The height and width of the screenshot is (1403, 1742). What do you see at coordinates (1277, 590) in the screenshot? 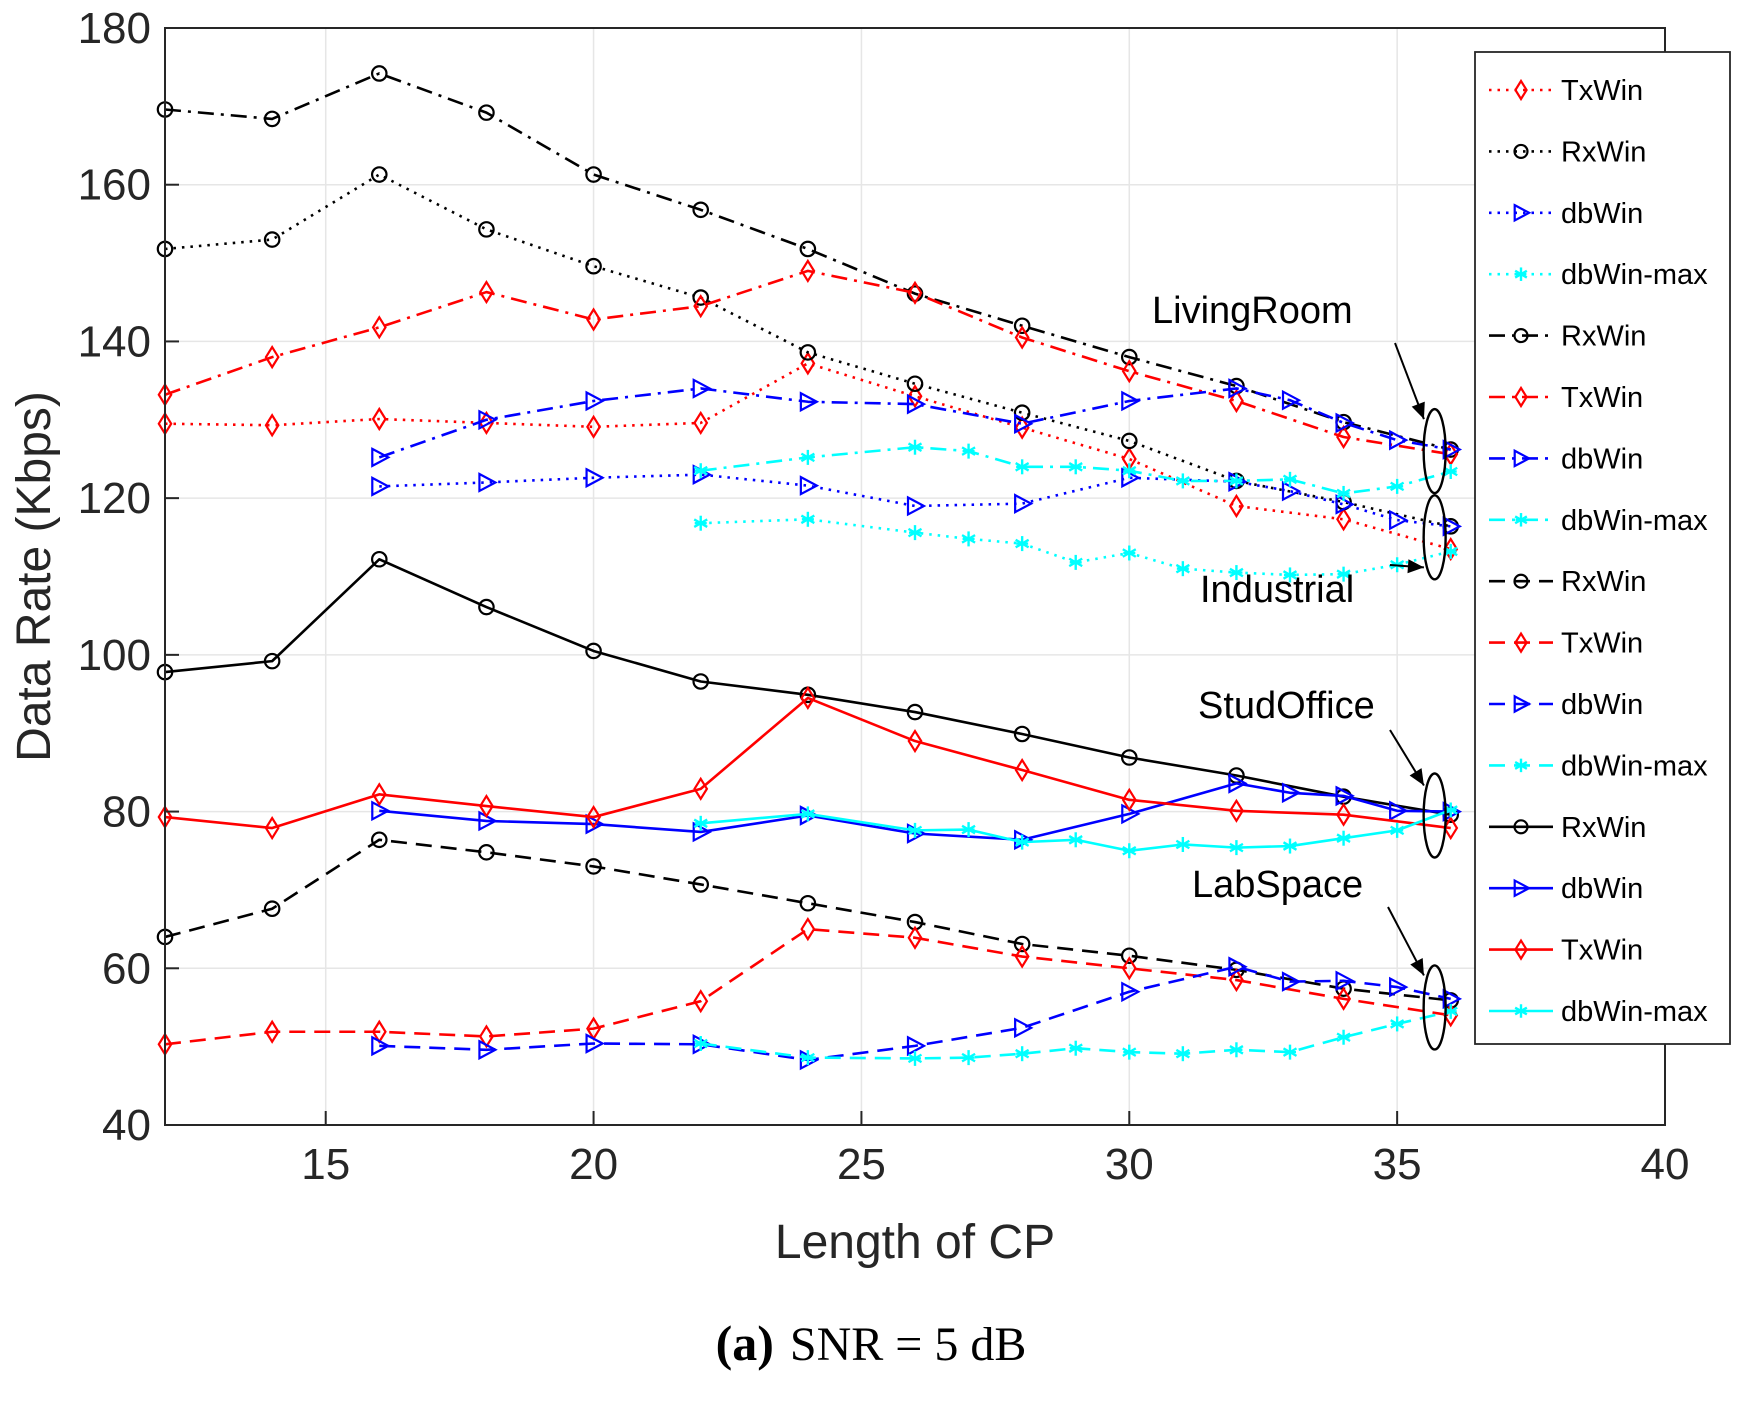
I see `annotation-label: Industrial` at bounding box center [1277, 590].